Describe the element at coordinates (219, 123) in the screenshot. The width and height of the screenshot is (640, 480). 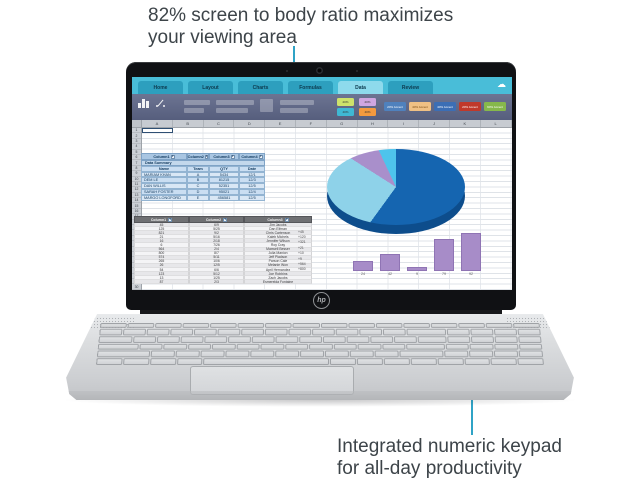
I see `column-header-C: C` at that location.